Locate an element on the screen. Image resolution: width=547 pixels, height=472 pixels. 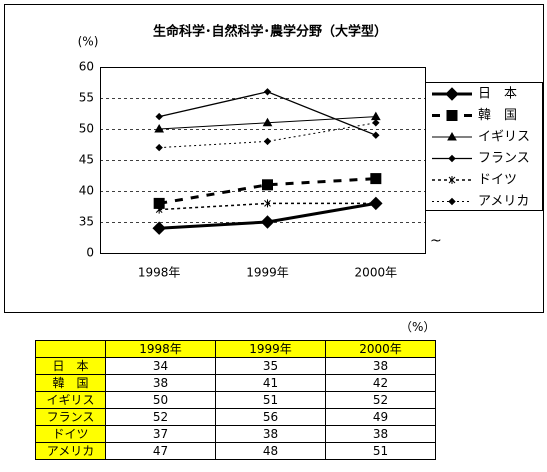
x-tick-label: 2000年 is located at coordinates (376, 273).